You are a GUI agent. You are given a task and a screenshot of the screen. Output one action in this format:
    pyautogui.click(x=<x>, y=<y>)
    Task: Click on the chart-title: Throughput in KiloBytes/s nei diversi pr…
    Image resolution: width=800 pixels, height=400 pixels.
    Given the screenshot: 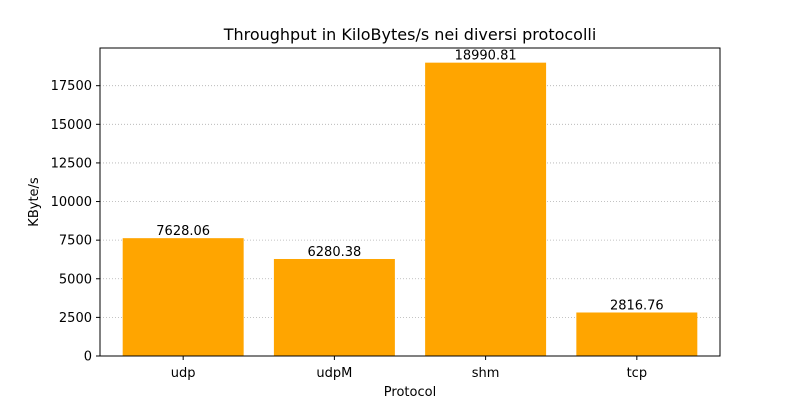 What is the action you would take?
    pyautogui.click(x=410, y=34)
    